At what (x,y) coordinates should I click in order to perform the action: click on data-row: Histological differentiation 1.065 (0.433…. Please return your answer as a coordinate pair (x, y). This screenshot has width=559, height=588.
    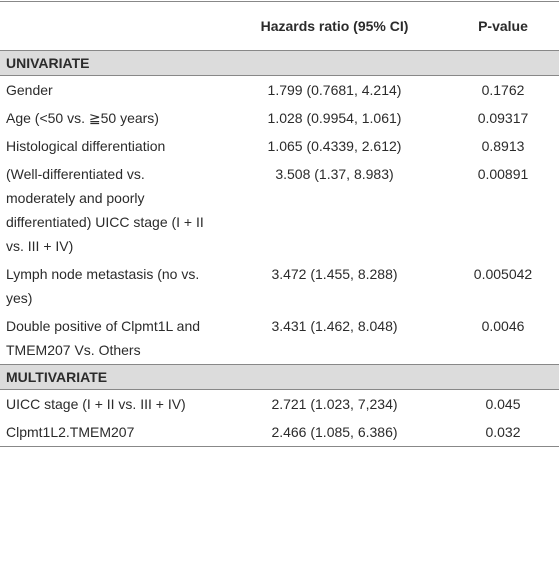
    Looking at the image, I should click on (279, 146).